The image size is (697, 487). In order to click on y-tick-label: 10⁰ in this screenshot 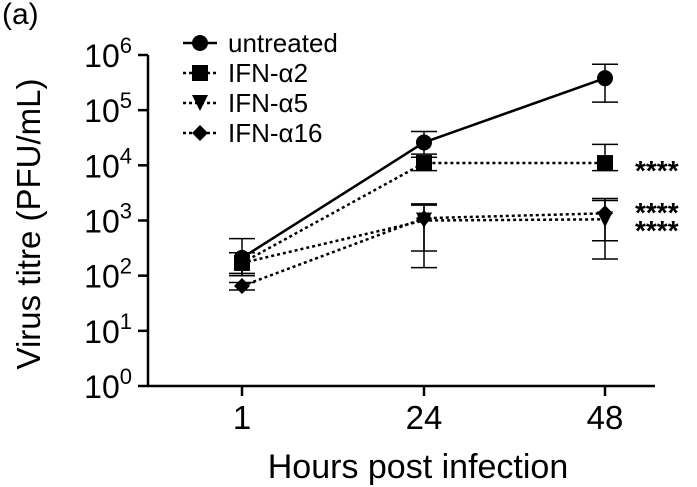, I will do `click(108, 384)`.